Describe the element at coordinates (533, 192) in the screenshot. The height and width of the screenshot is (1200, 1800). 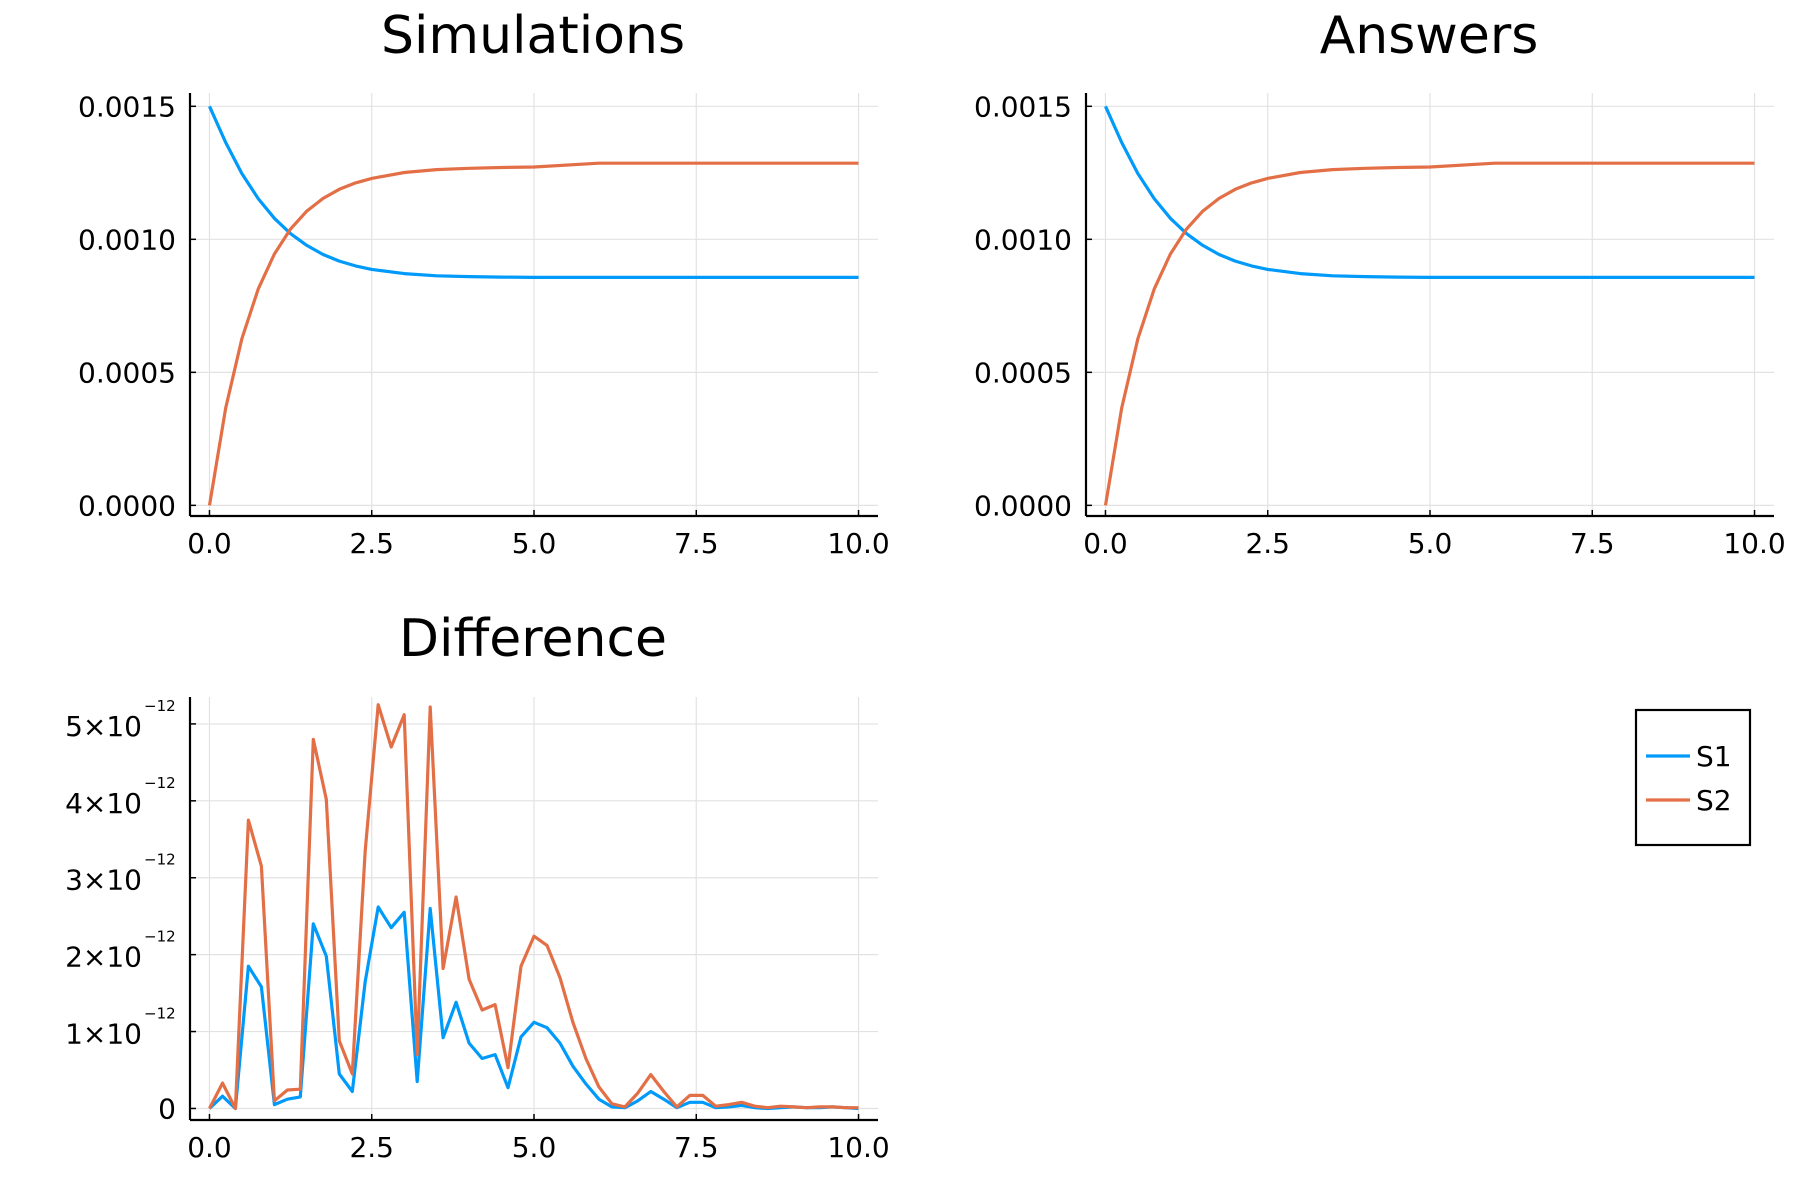
I see `simulations-series-s1-line` at that location.